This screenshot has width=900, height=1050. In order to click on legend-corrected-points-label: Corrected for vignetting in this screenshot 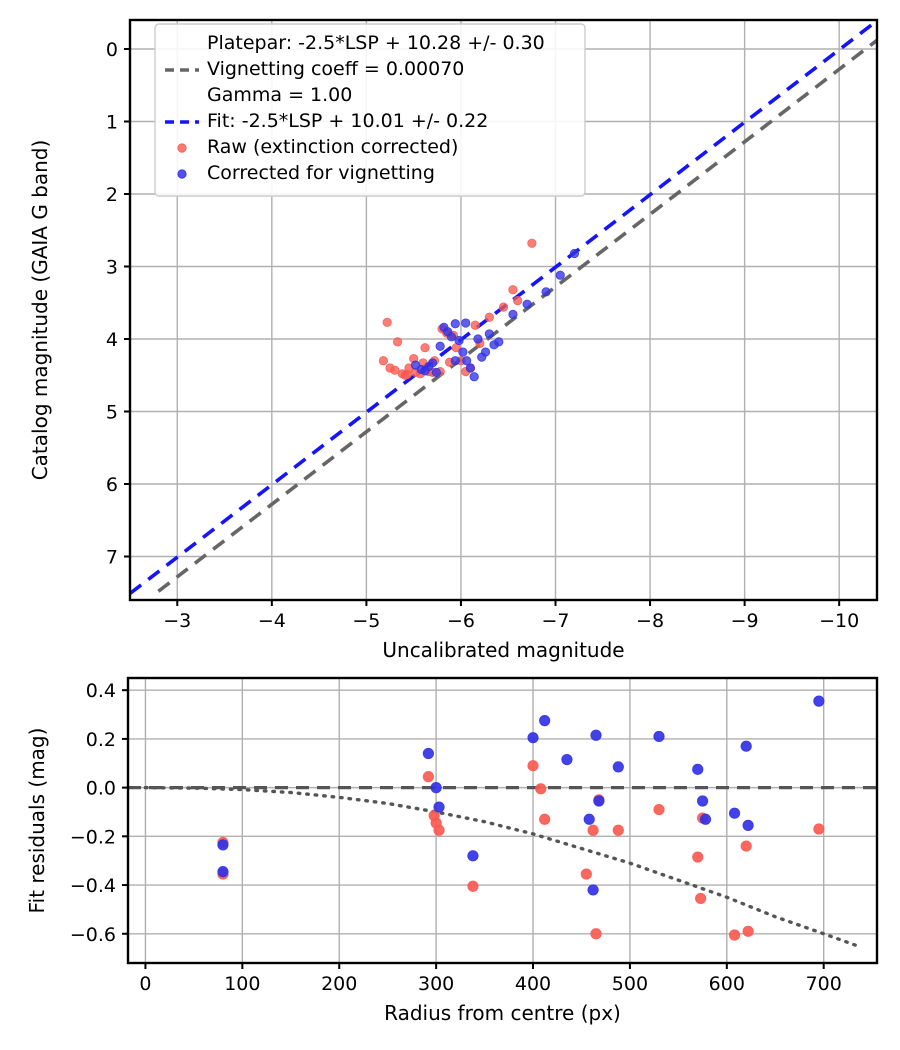, I will do `click(321, 173)`.